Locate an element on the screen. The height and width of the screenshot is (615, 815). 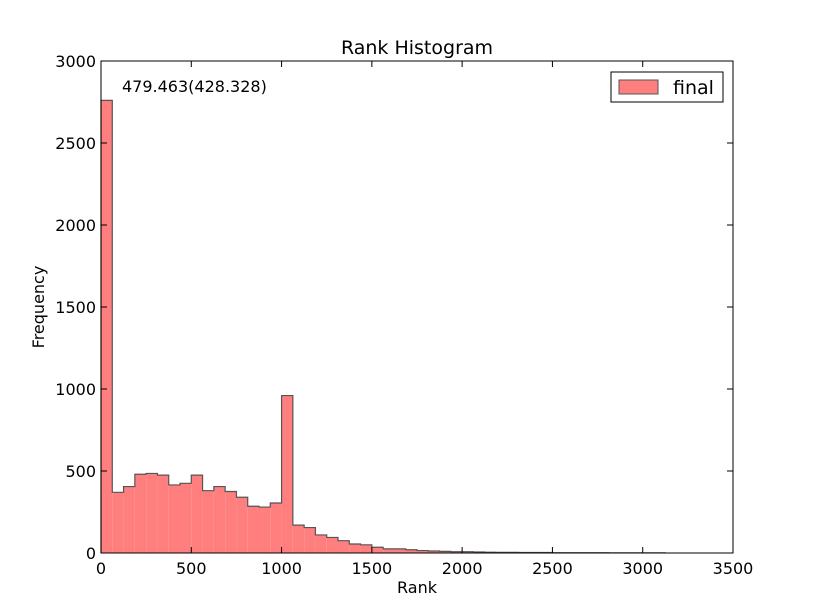
y-tick-label: 0 is located at coordinates (91, 553).